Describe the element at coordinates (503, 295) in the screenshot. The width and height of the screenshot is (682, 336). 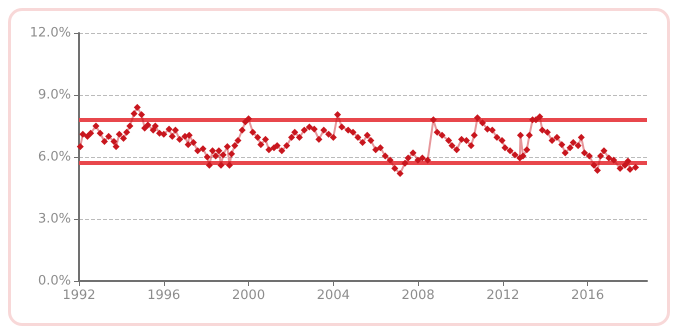
I see `x-tick-label: 2012` at that location.